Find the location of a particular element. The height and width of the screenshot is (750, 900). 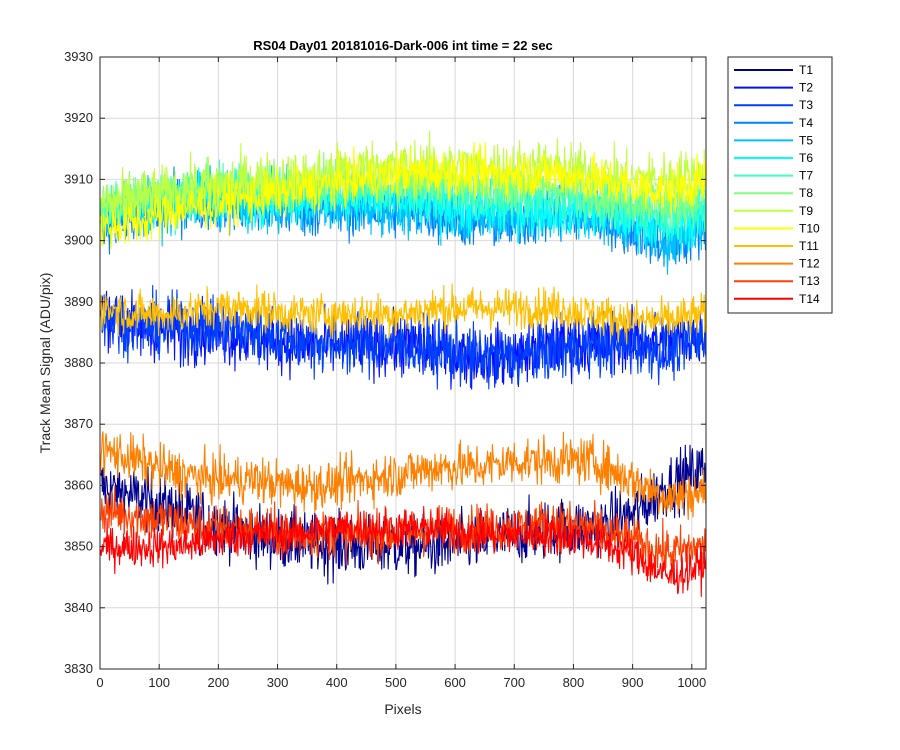

legend-label-t13: T13 is located at coordinates (809, 281).